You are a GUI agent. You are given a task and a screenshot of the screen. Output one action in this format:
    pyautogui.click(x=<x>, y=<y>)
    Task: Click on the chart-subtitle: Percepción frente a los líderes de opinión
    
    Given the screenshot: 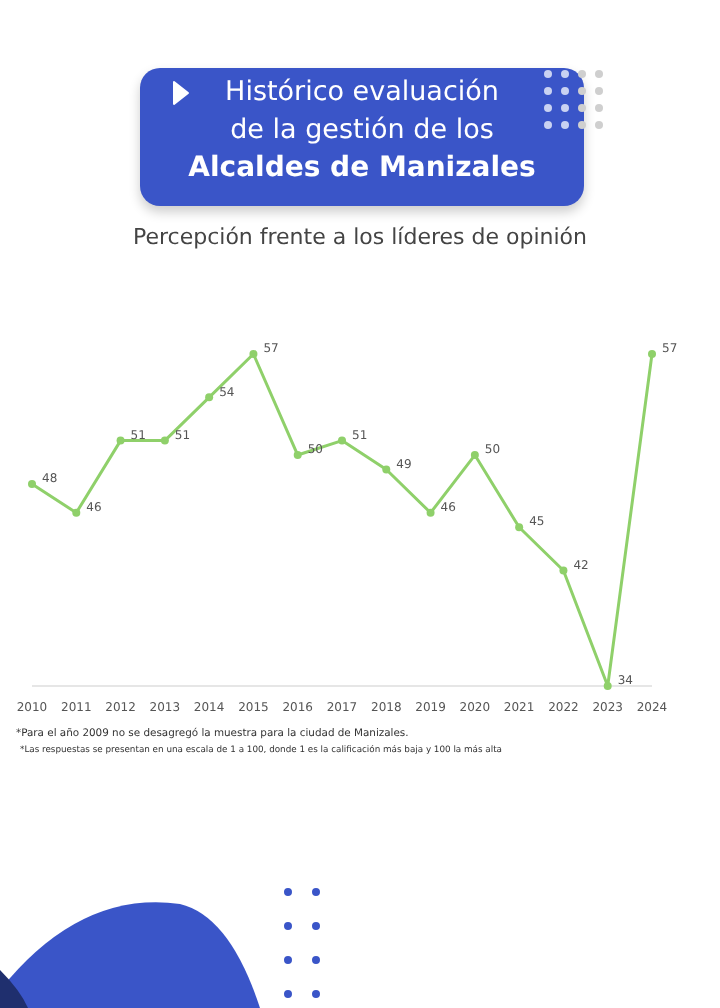 What is the action you would take?
    pyautogui.click(x=360, y=237)
    